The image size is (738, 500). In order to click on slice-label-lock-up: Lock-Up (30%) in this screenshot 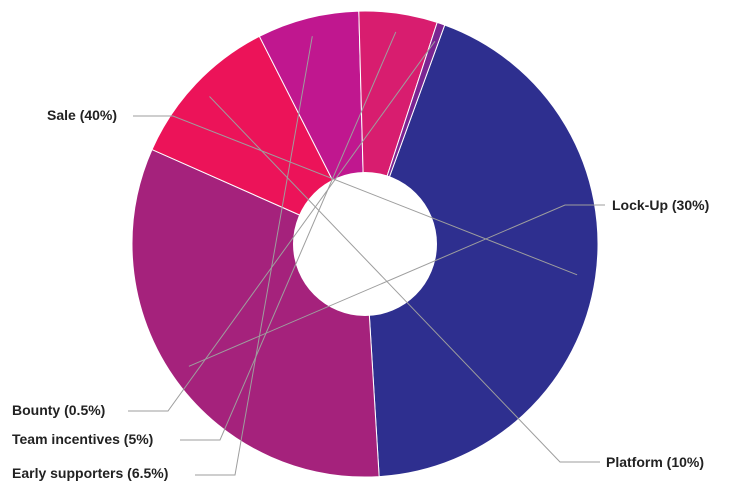, I will do `click(660, 205)`.